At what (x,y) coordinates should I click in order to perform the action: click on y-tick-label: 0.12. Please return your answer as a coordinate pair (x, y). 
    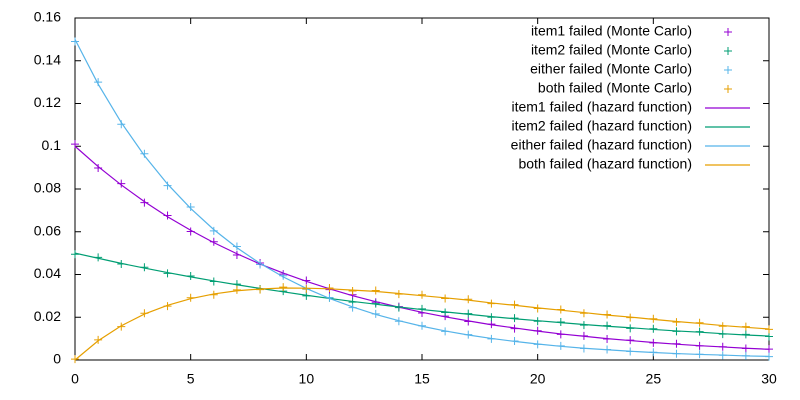
    Looking at the image, I should click on (47, 102).